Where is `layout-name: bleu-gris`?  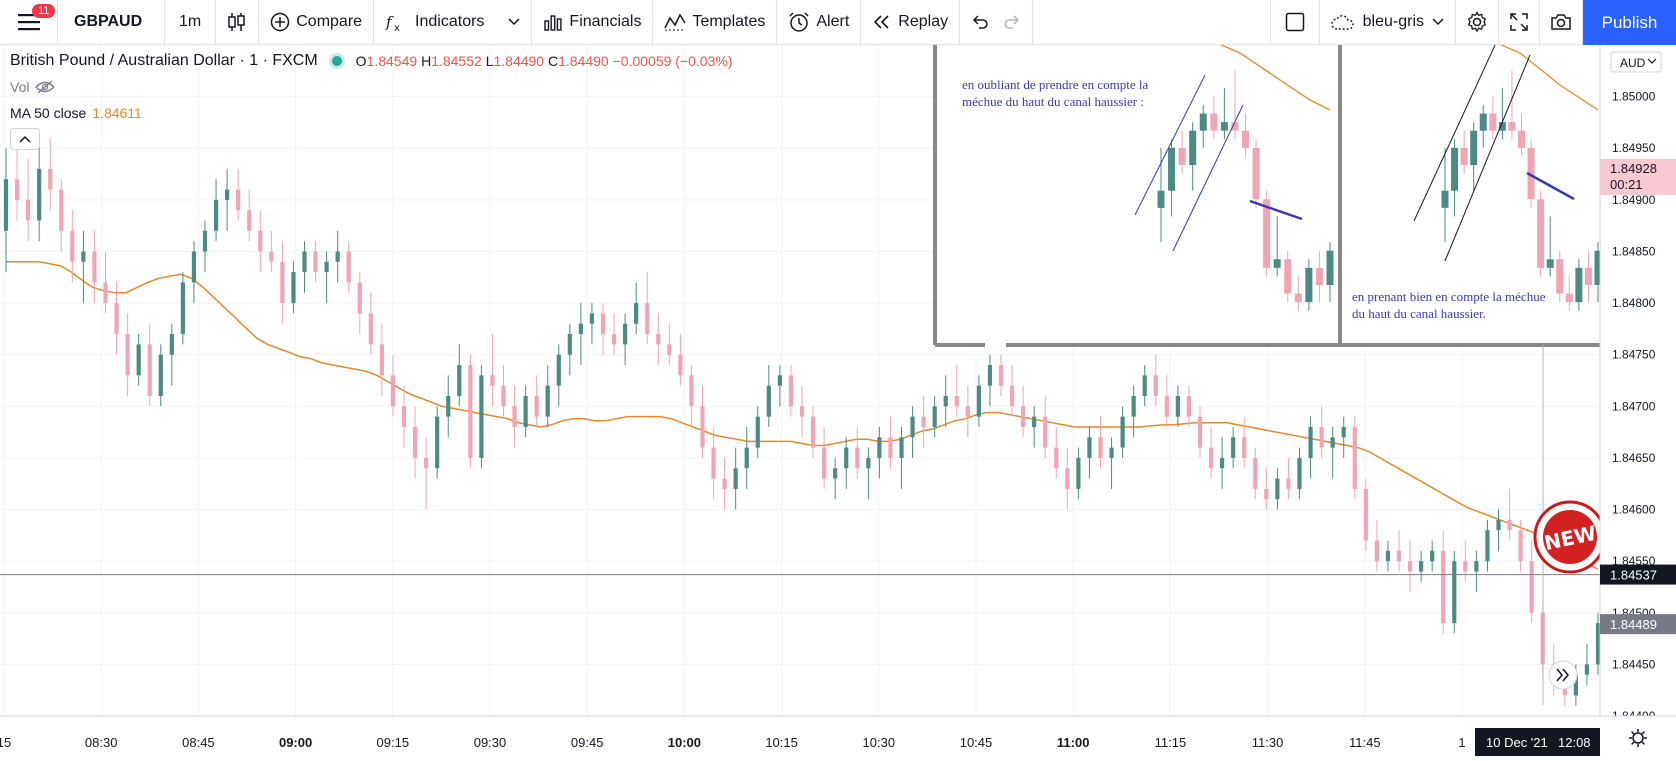
layout-name: bleu-gris is located at coordinates (1393, 21).